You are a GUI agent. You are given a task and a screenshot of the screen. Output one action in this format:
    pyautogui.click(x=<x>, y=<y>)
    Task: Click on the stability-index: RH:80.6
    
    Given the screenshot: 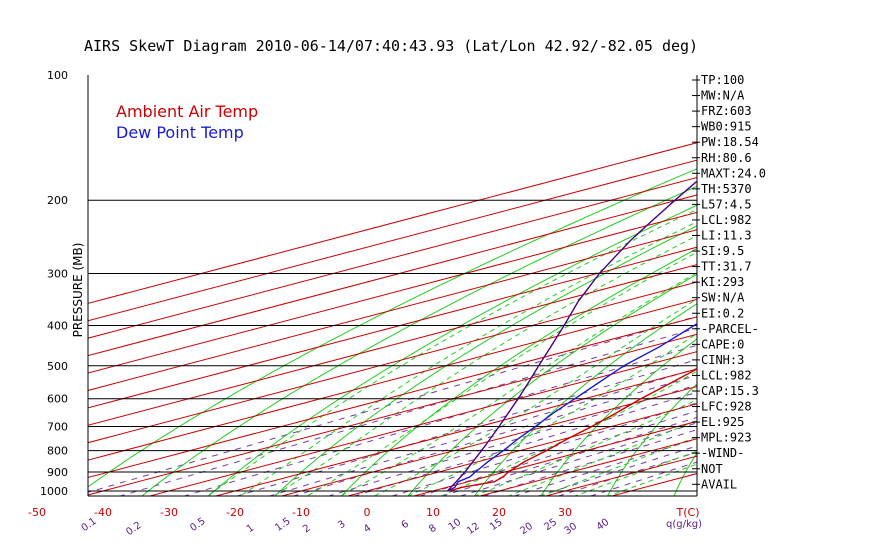 What is the action you would take?
    pyautogui.click(x=726, y=158)
    